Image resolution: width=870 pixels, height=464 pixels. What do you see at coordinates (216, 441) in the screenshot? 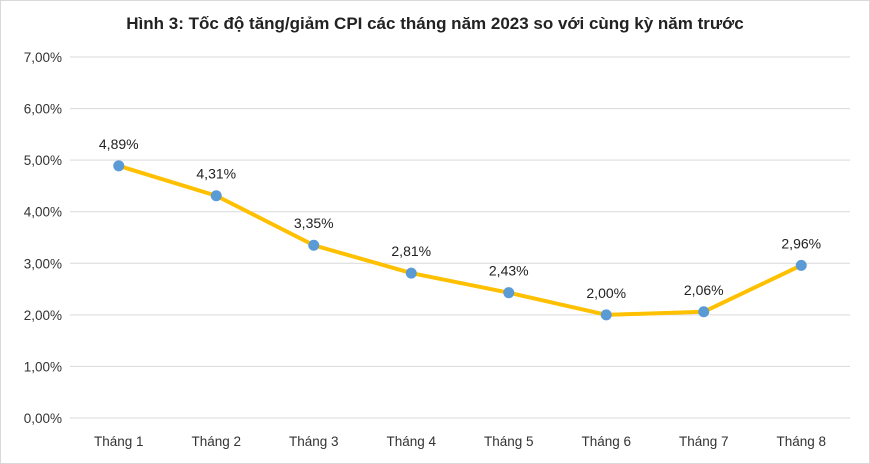
I see `x-tick-label: Tháng 2` at bounding box center [216, 441].